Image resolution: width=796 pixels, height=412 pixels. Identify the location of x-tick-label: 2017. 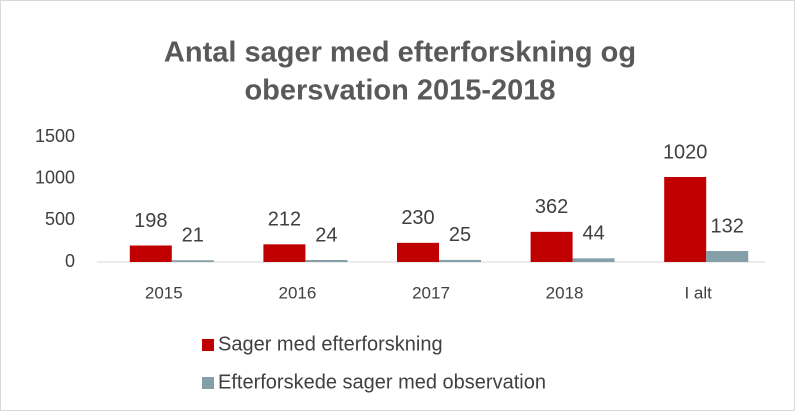
(431, 292).